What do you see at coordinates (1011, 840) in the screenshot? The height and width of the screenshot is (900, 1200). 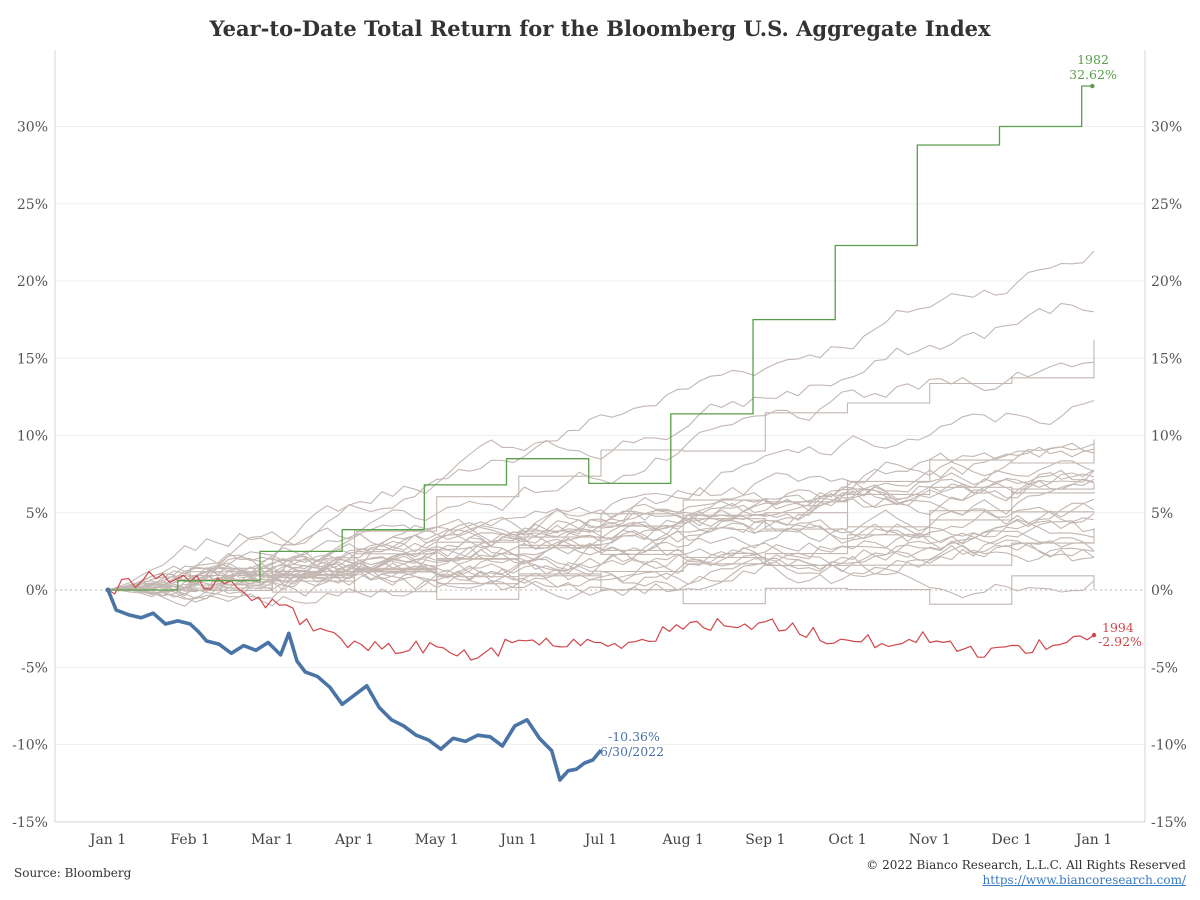 I see `x-tick-label: Dec 1` at bounding box center [1011, 840].